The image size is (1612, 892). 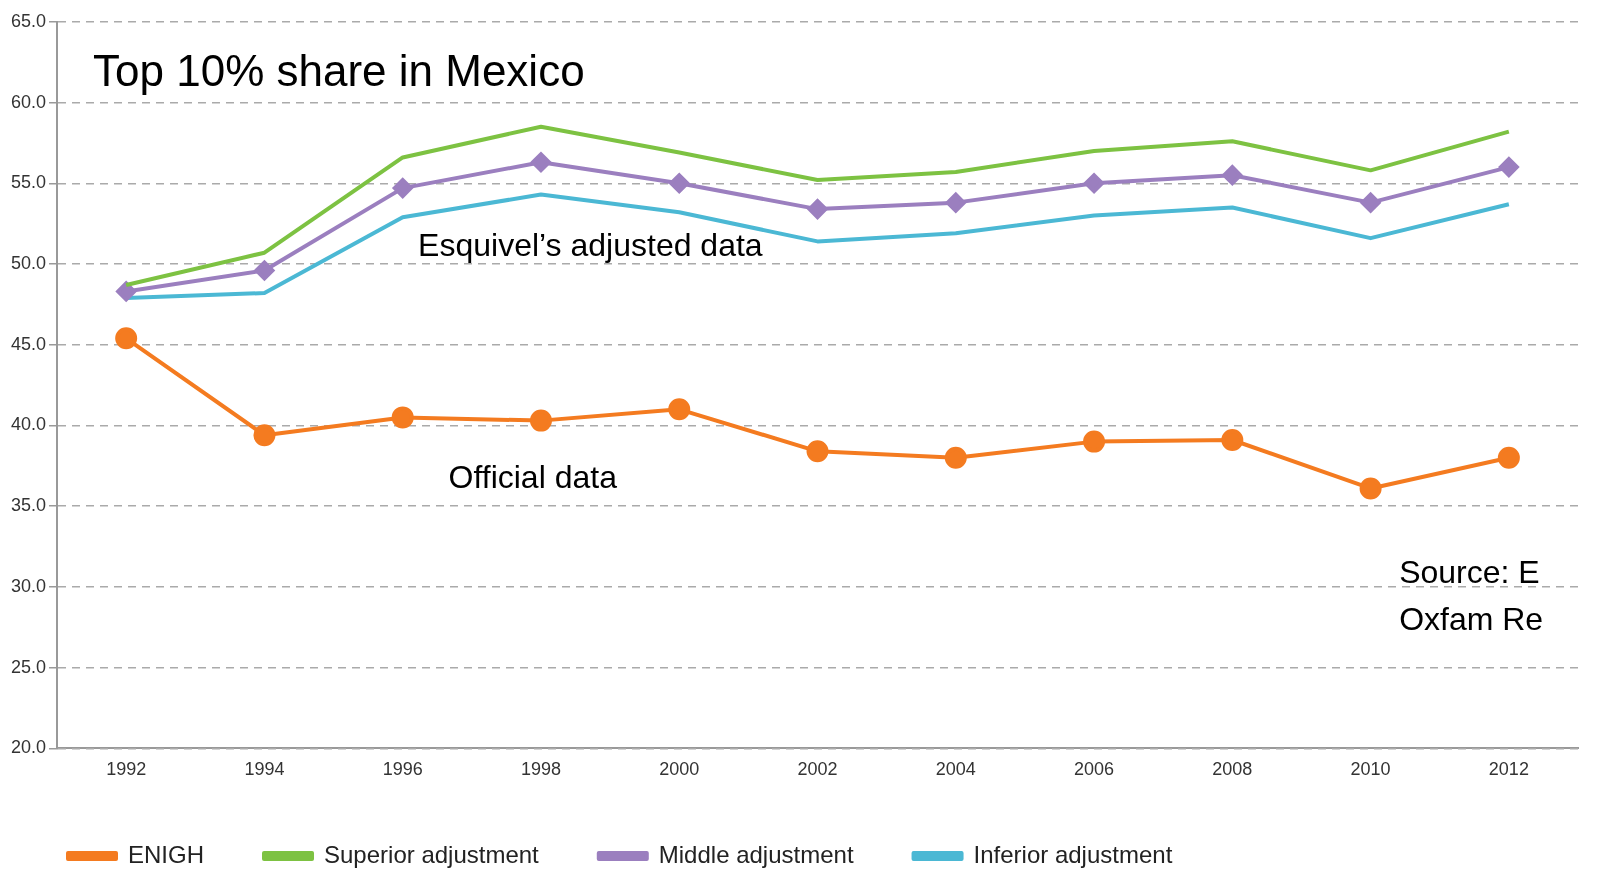 I want to click on x-tick-label: 2006, so click(x=1094, y=769).